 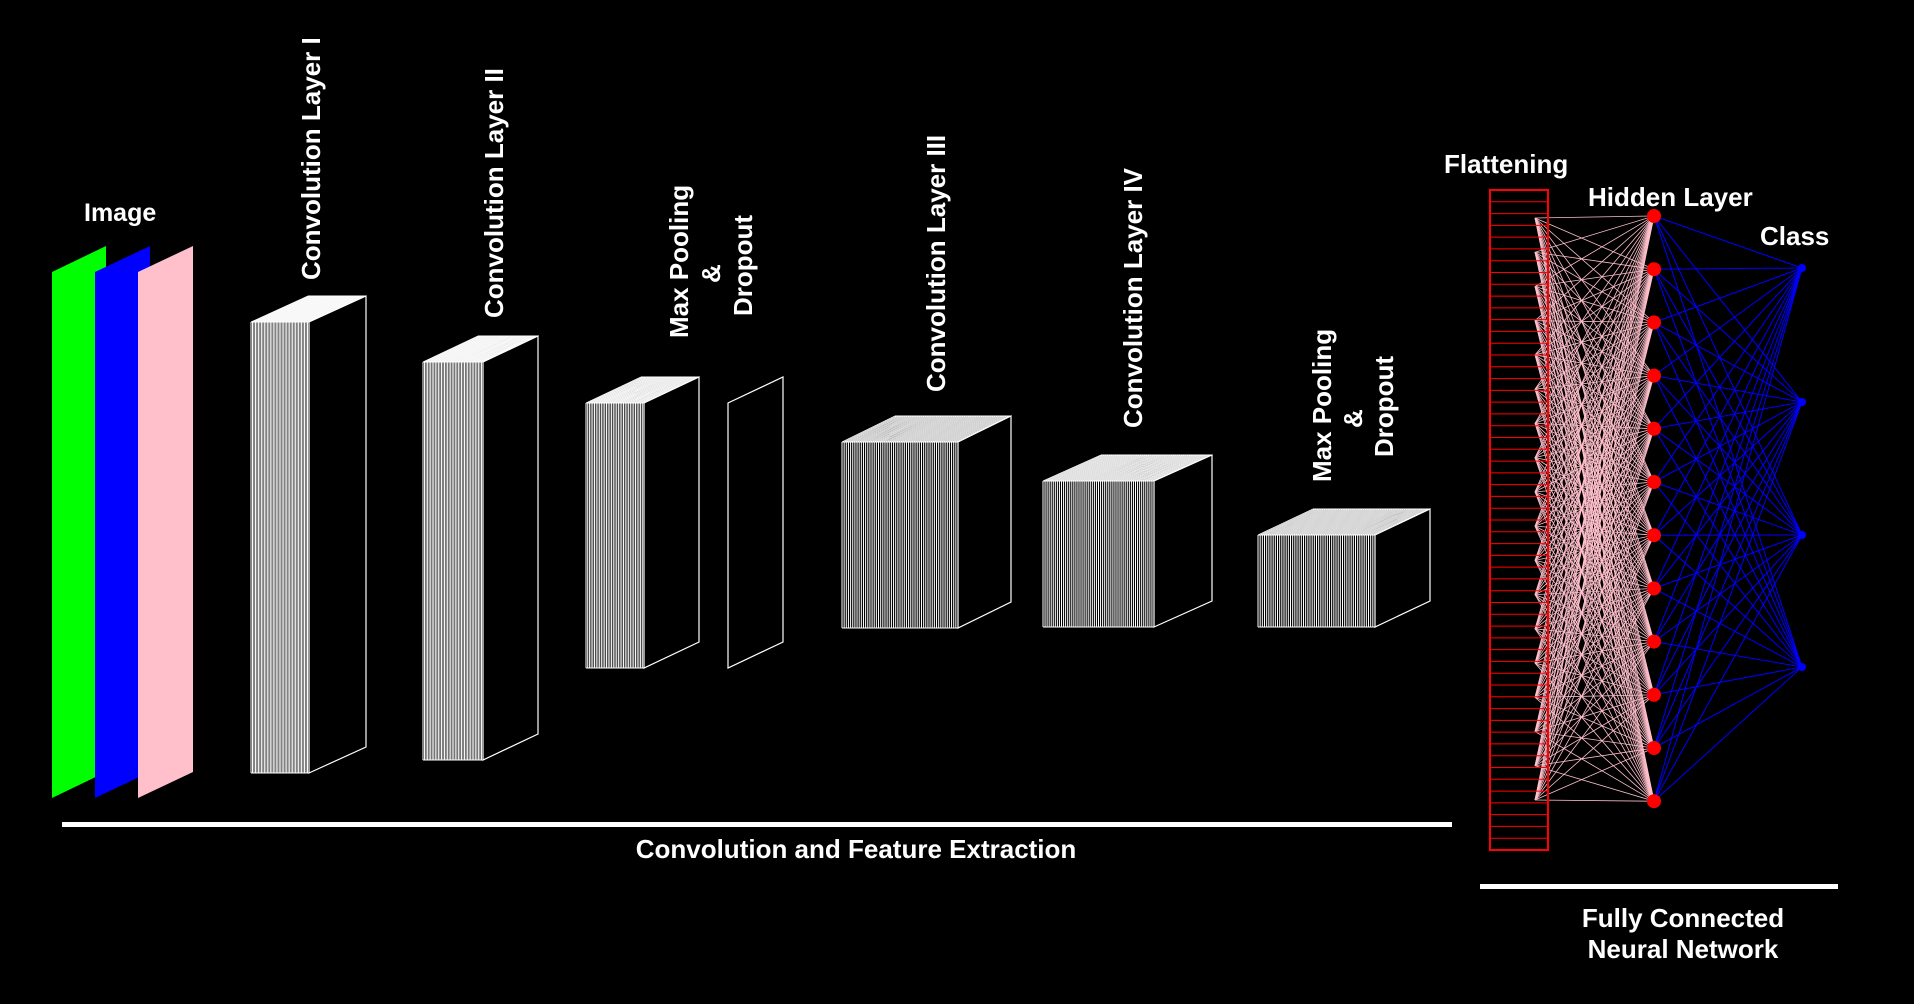 What do you see at coordinates (679, 261) in the screenshot?
I see `pool1-label-line1: Max Pooling` at bounding box center [679, 261].